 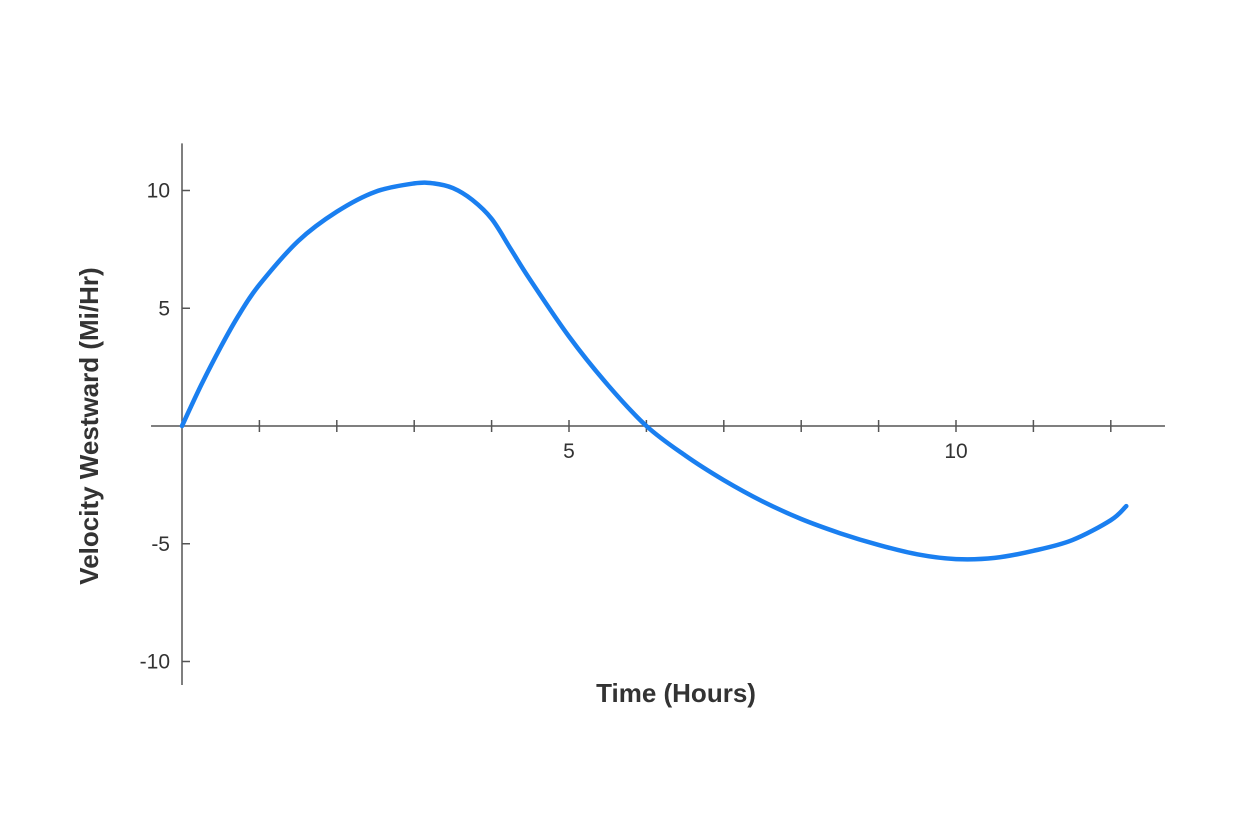 What do you see at coordinates (89, 425) in the screenshot?
I see `y-axis-title: Velocity Westward (Mi/Hr)` at bounding box center [89, 425].